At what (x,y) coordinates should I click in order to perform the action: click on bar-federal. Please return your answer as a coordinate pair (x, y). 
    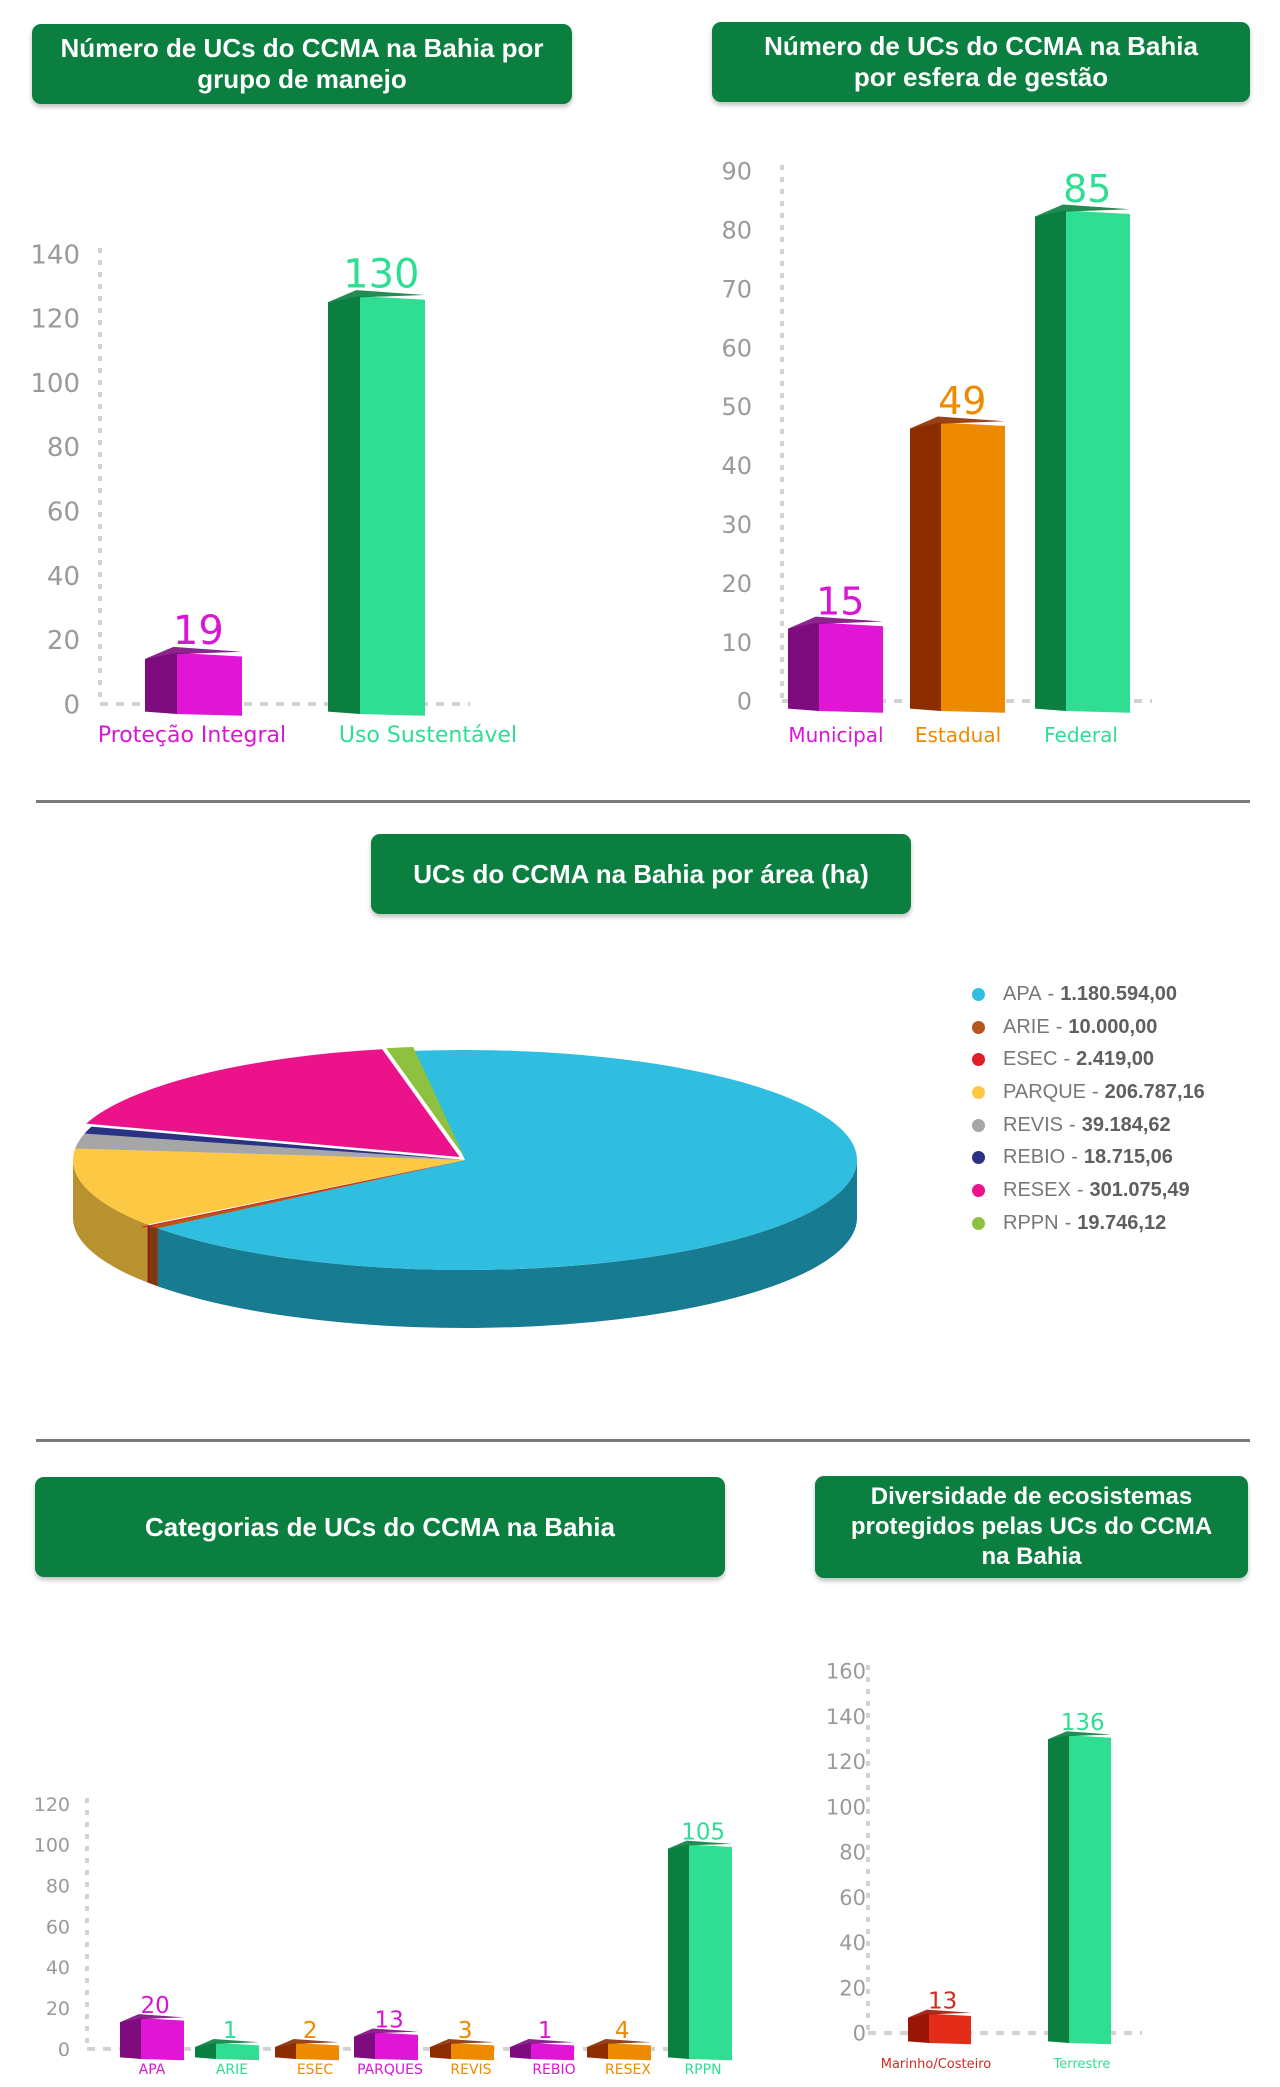
    Looking at the image, I should click on (1082, 458).